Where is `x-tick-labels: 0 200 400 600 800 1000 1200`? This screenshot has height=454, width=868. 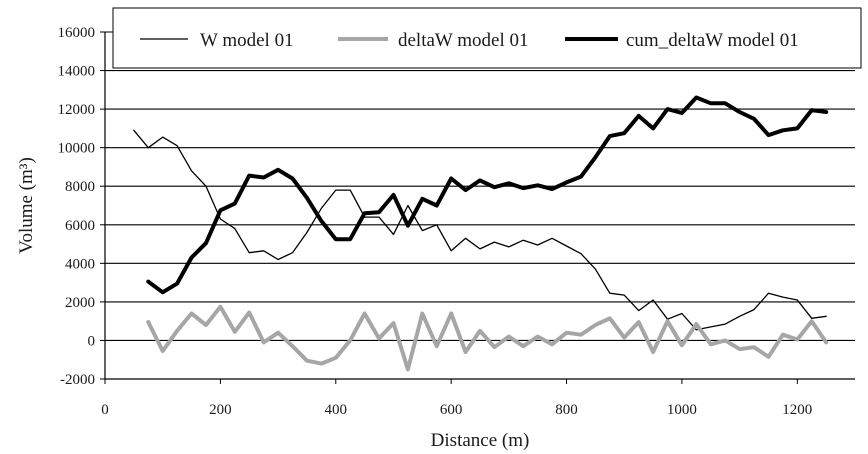
x-tick-labels: 0 200 400 600 800 1000 1200 is located at coordinates (456, 398).